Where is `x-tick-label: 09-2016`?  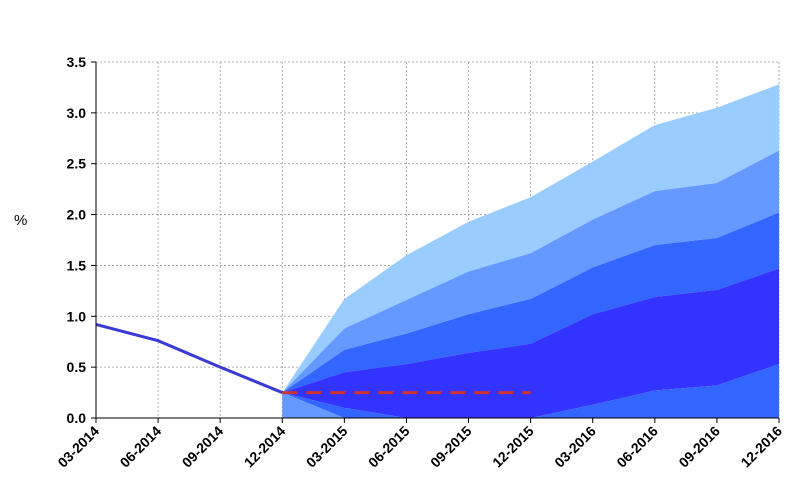 x-tick-label: 09-2016 is located at coordinates (699, 447).